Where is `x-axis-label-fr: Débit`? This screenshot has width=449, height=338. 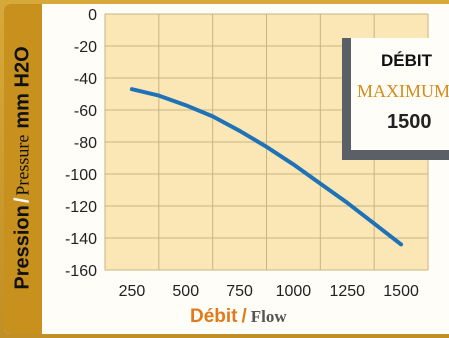 x-axis-label-fr: Débit is located at coordinates (214, 316).